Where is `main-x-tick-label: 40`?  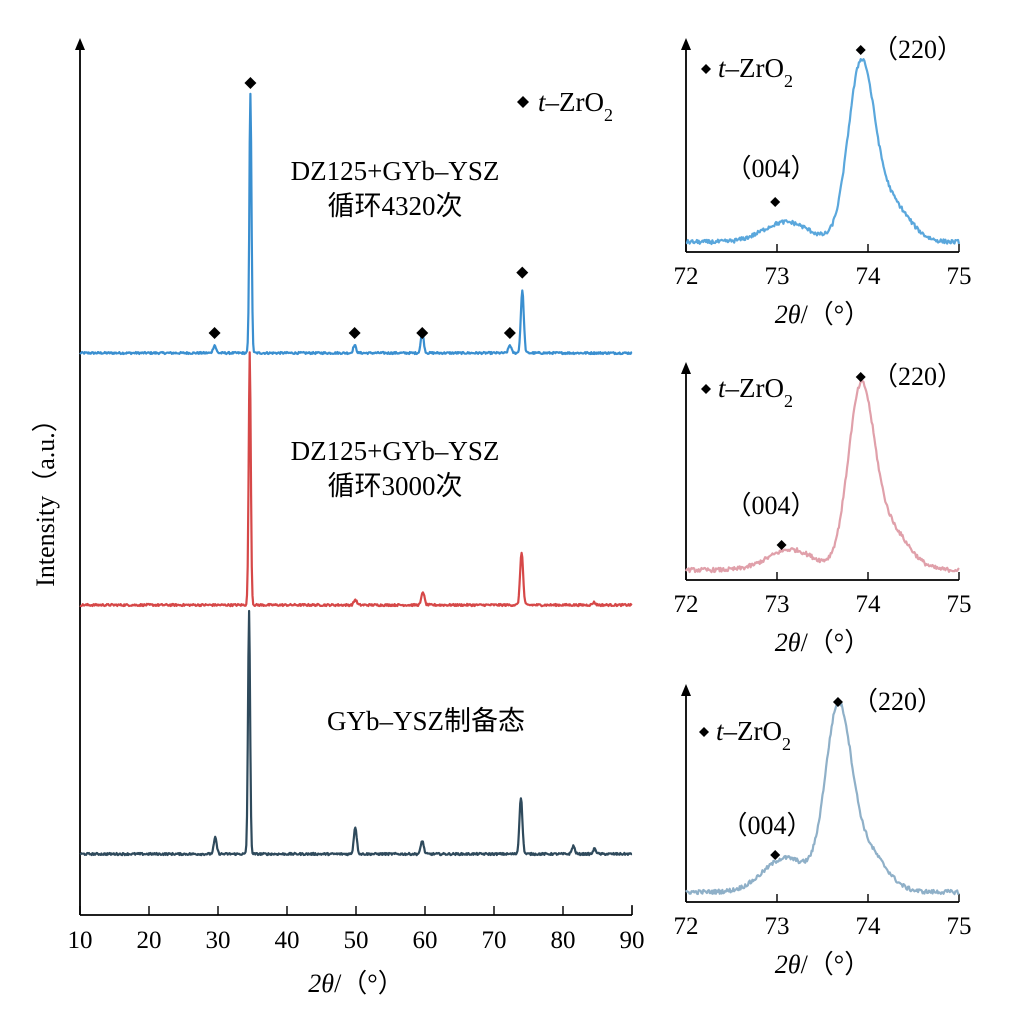
main-x-tick-label: 40 is located at coordinates (287, 940).